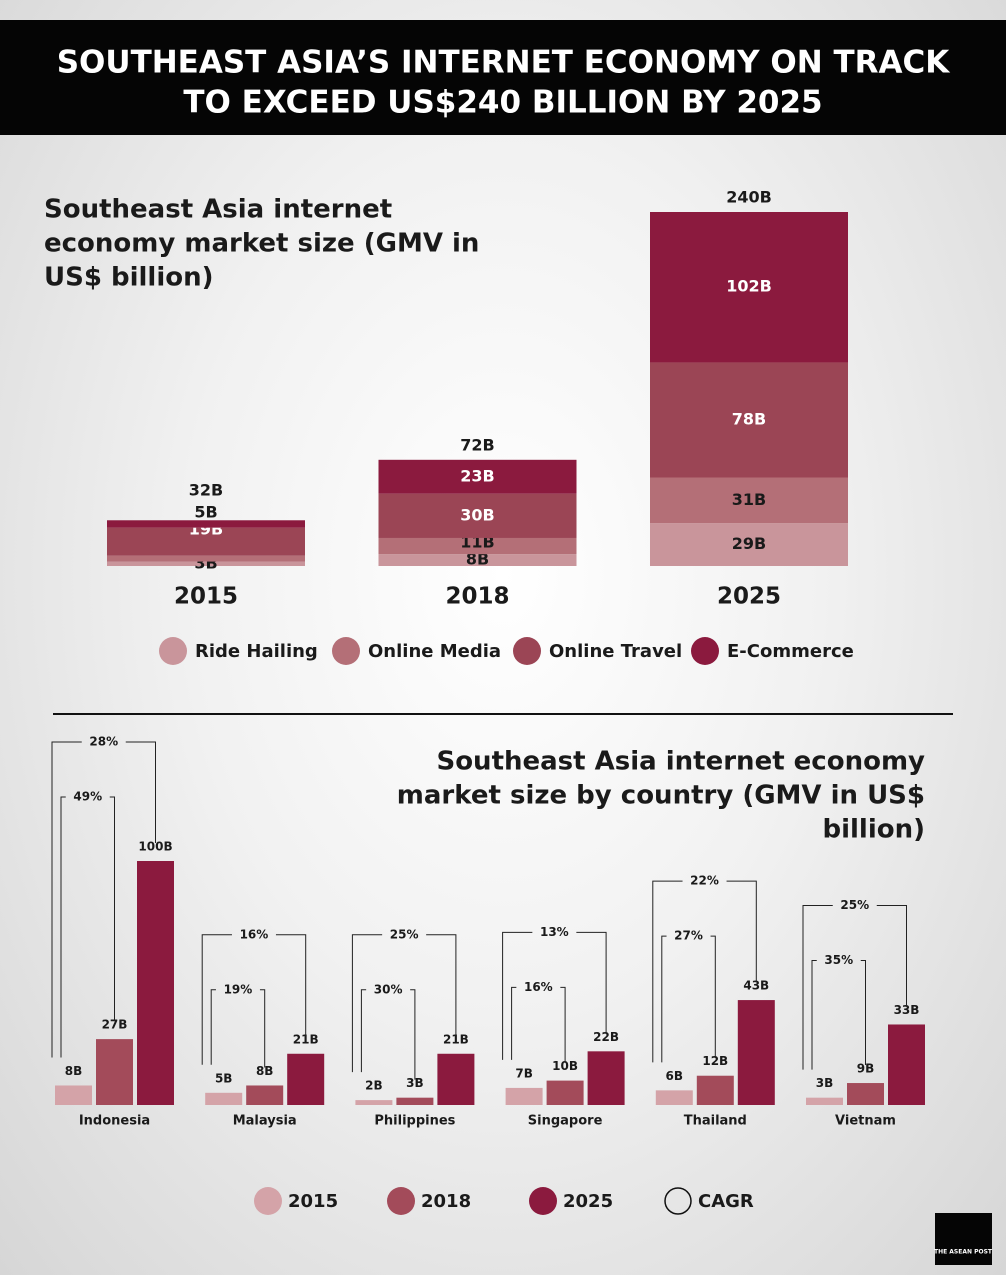 Image resolution: width=1006 pixels, height=1275 pixels. Describe the element at coordinates (477, 597) in the screenshot. I see `x-tick-label: 2018` at that location.